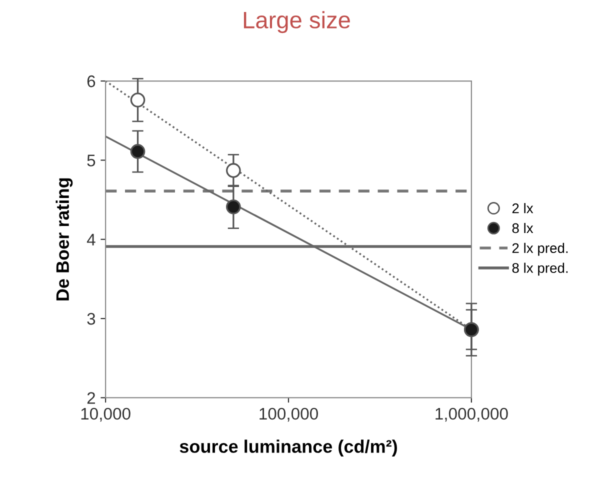 The width and height of the screenshot is (593, 491). Describe the element at coordinates (64, 239) in the screenshot. I see `y-axis-title: De Boer rating` at that location.